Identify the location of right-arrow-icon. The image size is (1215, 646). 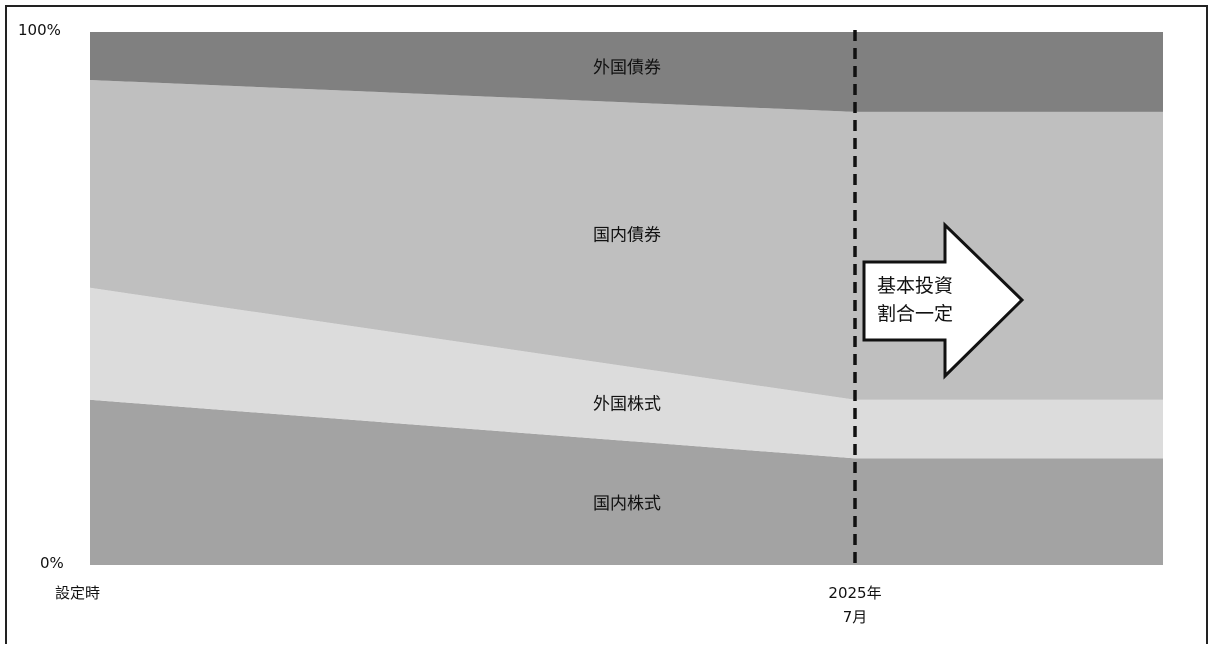
(943, 300).